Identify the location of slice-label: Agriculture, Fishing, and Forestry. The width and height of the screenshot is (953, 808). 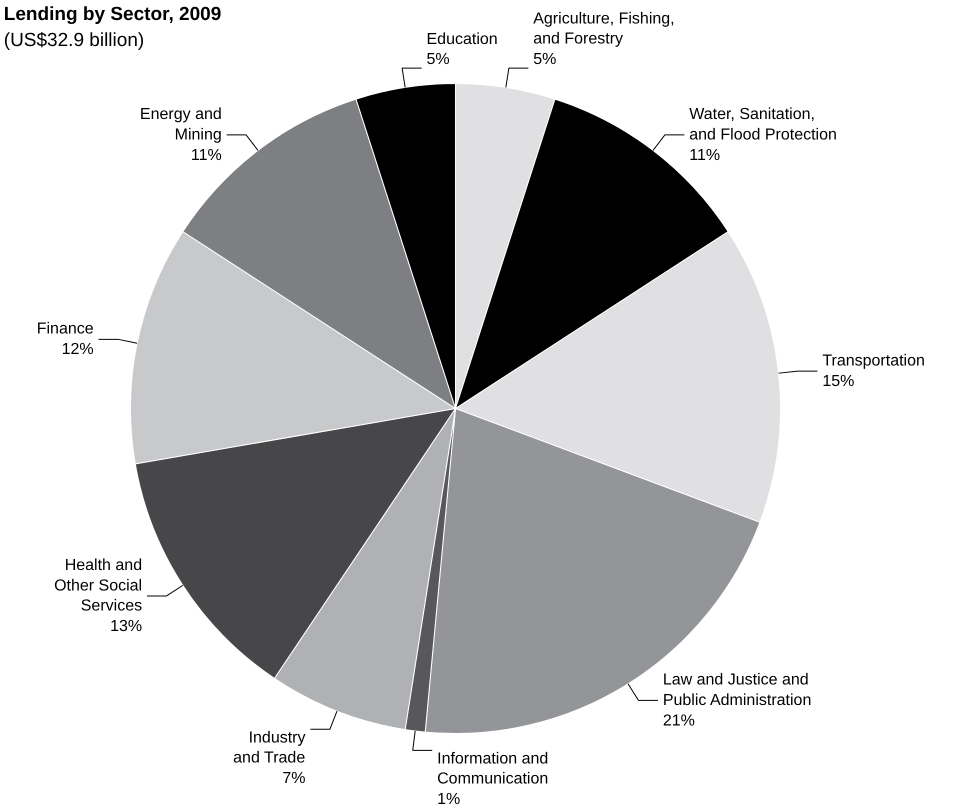
(604, 29).